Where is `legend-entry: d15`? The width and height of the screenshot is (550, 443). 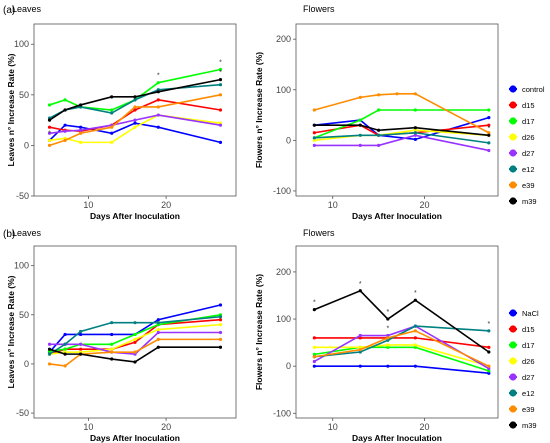
legend-entry: d15 is located at coordinates (528, 329).